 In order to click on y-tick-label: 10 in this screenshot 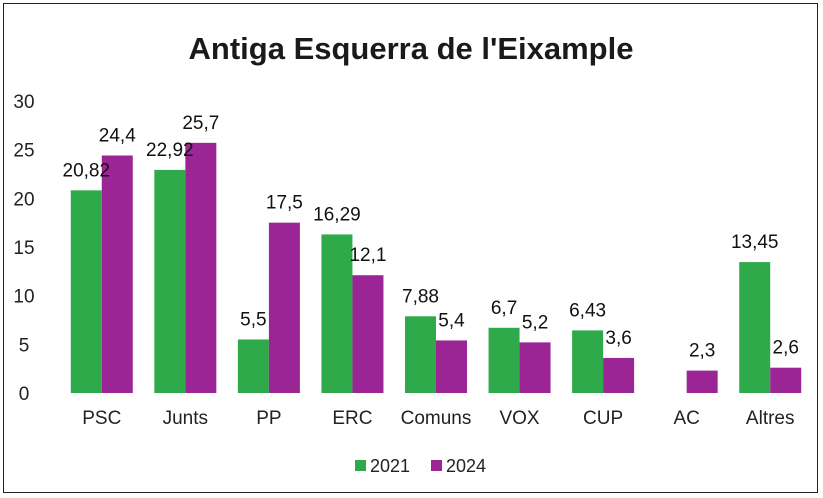, I will do `click(23, 297)`.